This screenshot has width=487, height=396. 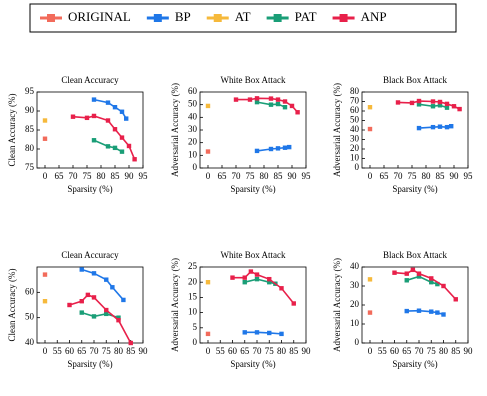 I want to click on legend-label: BP, so click(x=183, y=16).